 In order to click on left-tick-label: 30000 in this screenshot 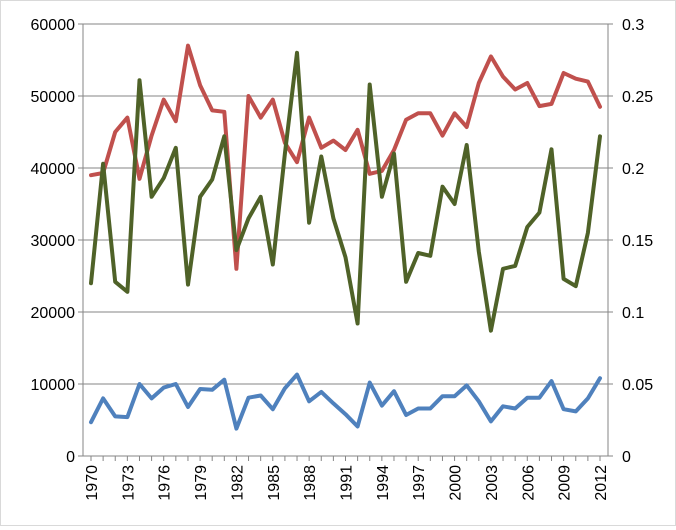, I will do `click(53, 241)`.